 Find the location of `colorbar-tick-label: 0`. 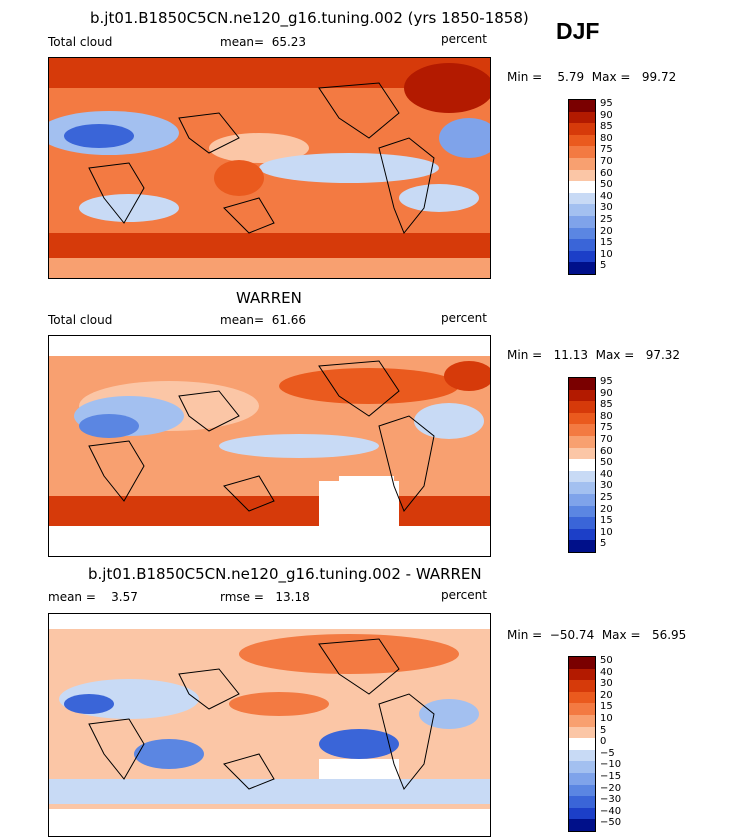

colorbar-tick-label: 0 is located at coordinates (603, 742).